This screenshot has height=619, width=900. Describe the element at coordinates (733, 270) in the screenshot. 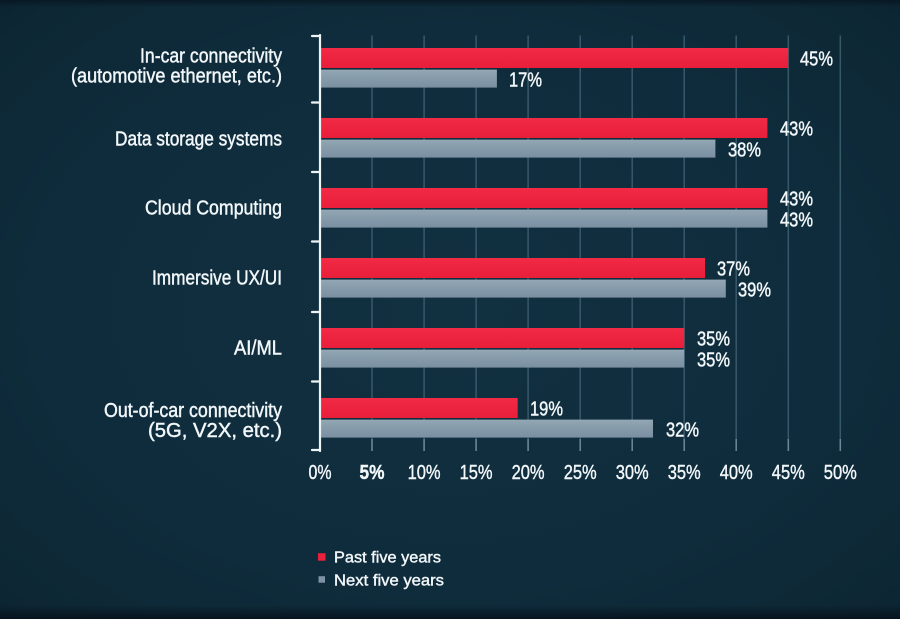

I see `svg-text: 37%` at that location.